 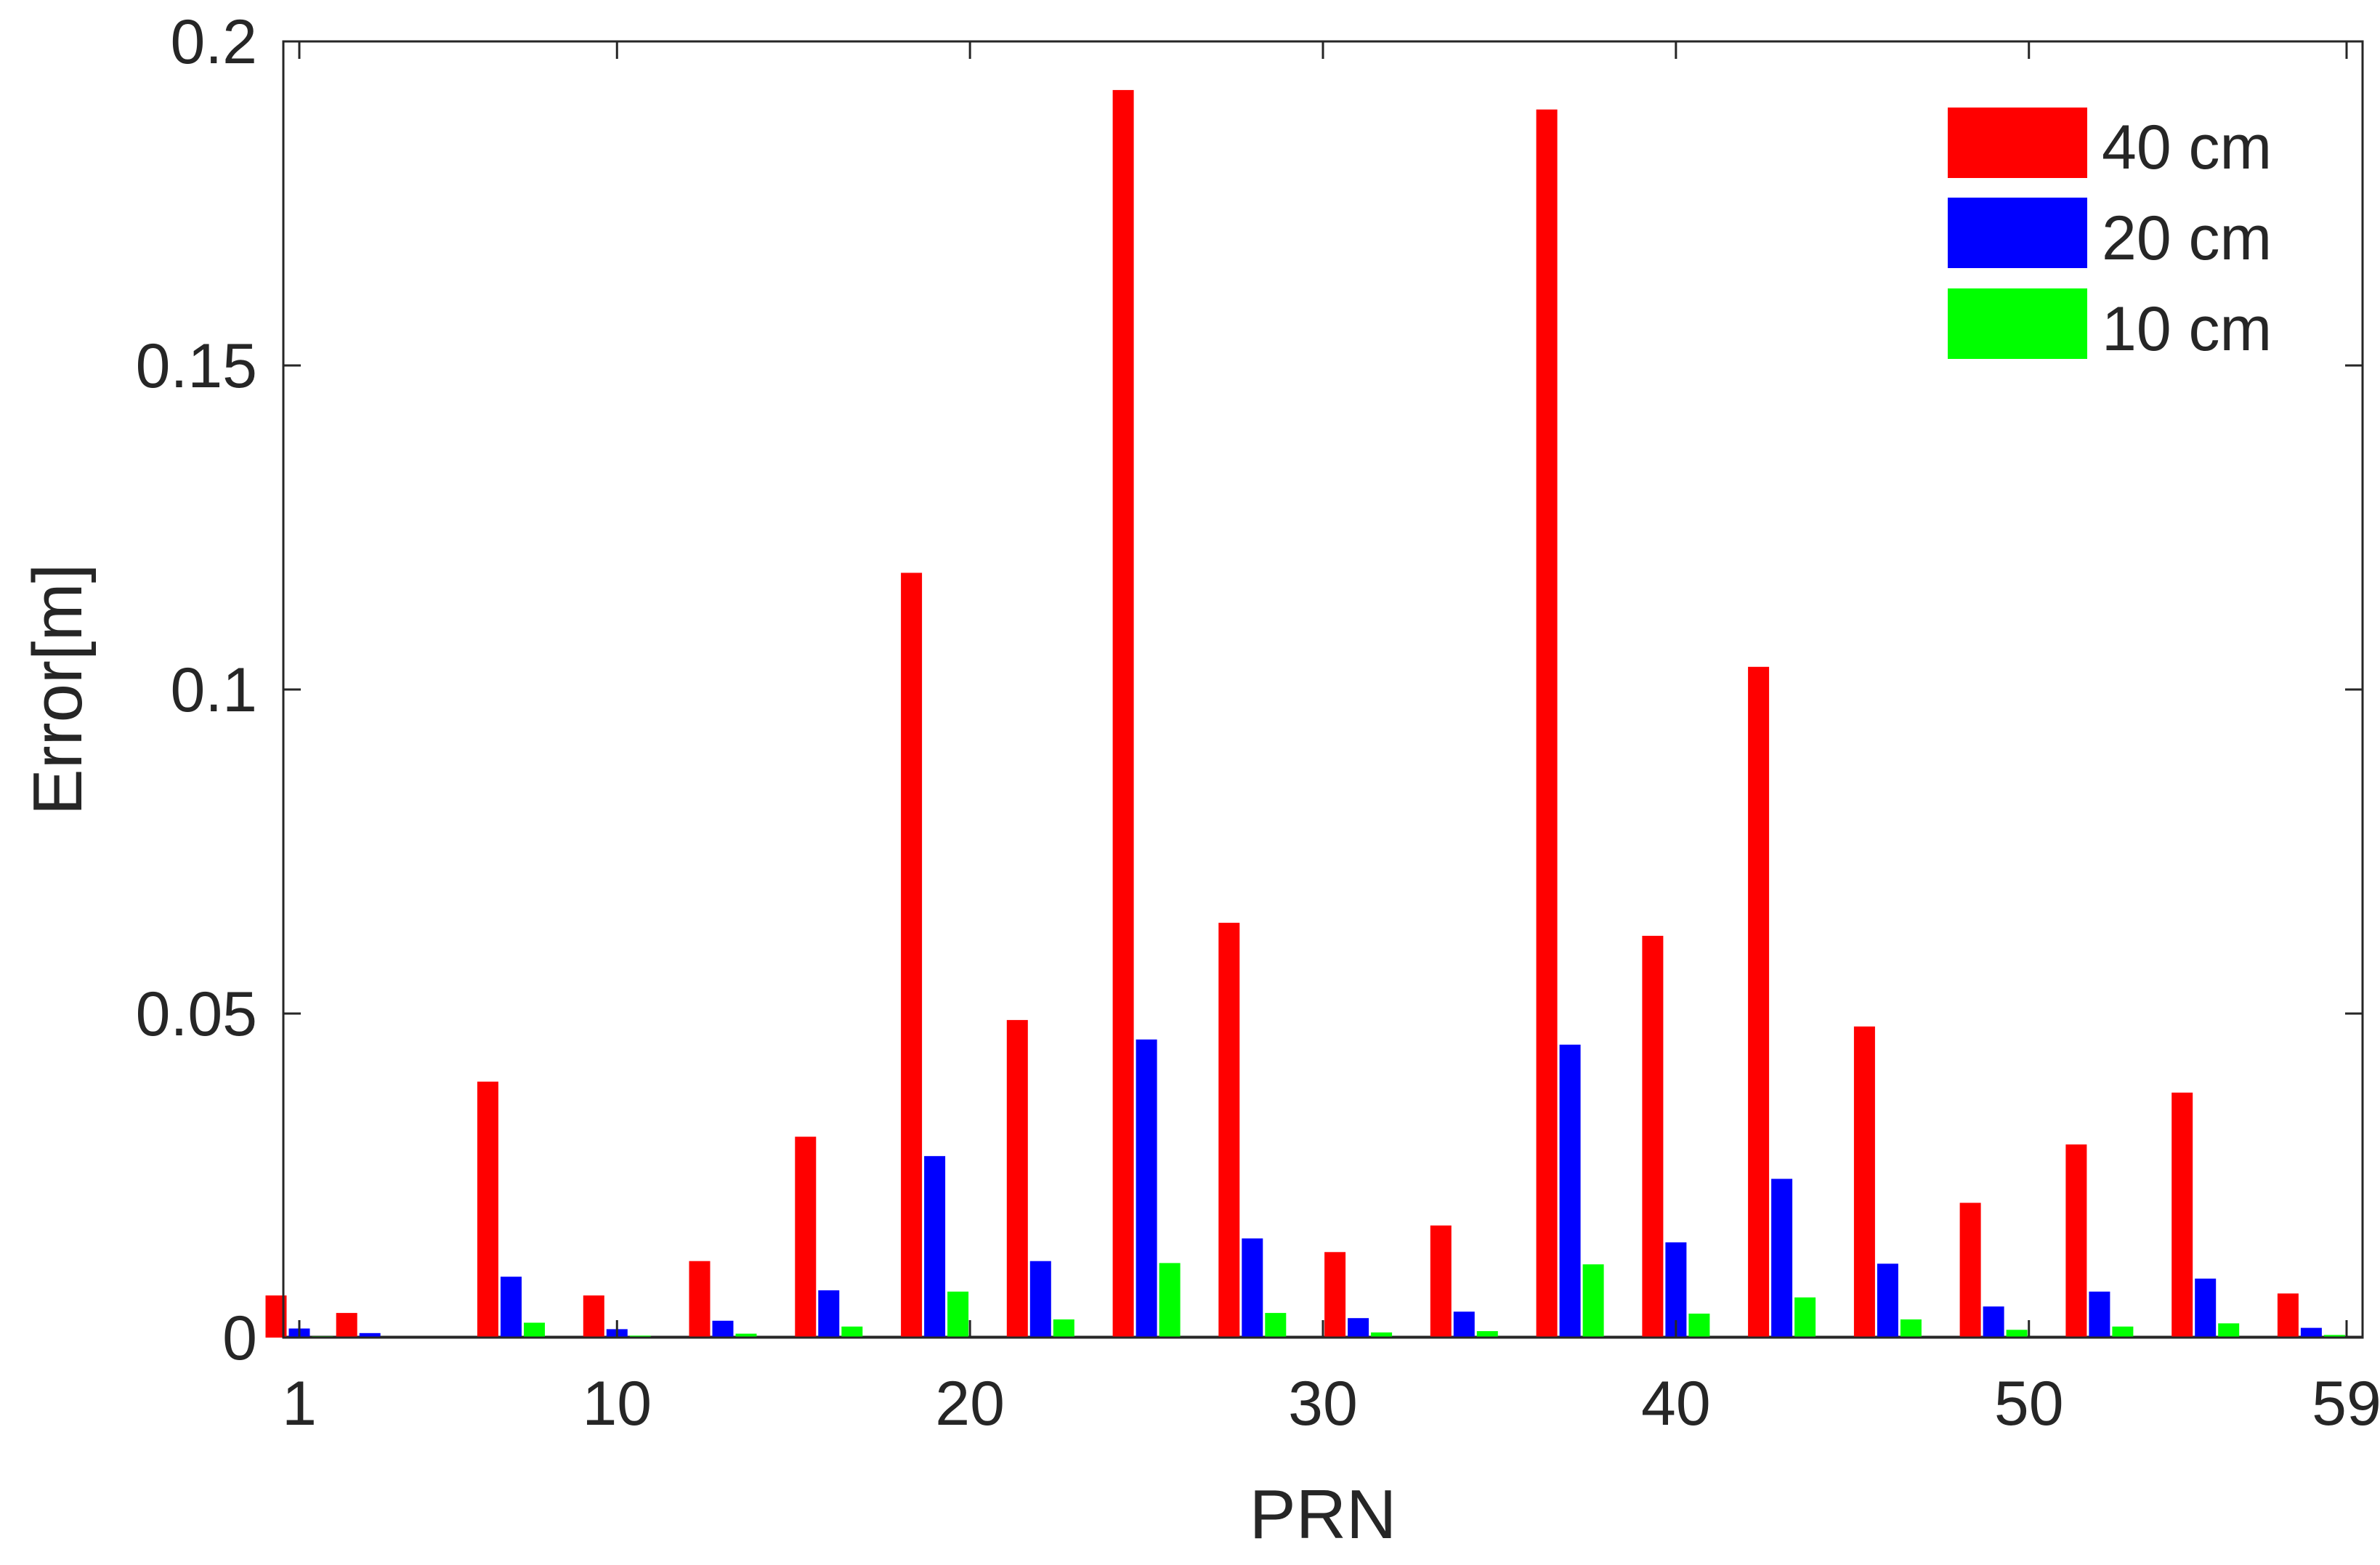 I want to click on legend-swatch-10cm, so click(x=2017, y=323).